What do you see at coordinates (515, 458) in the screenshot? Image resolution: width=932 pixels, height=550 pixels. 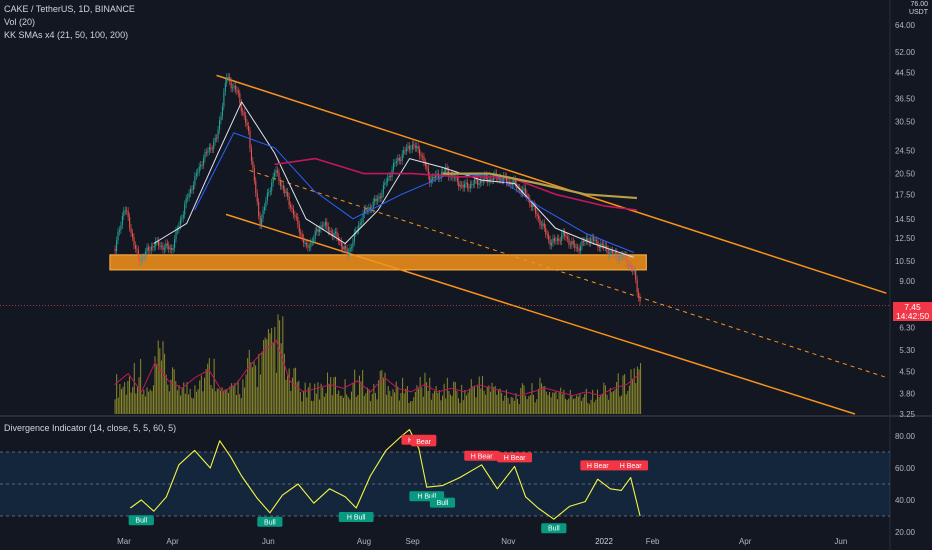 I see `bear-label-text: H Bear` at bounding box center [515, 458].